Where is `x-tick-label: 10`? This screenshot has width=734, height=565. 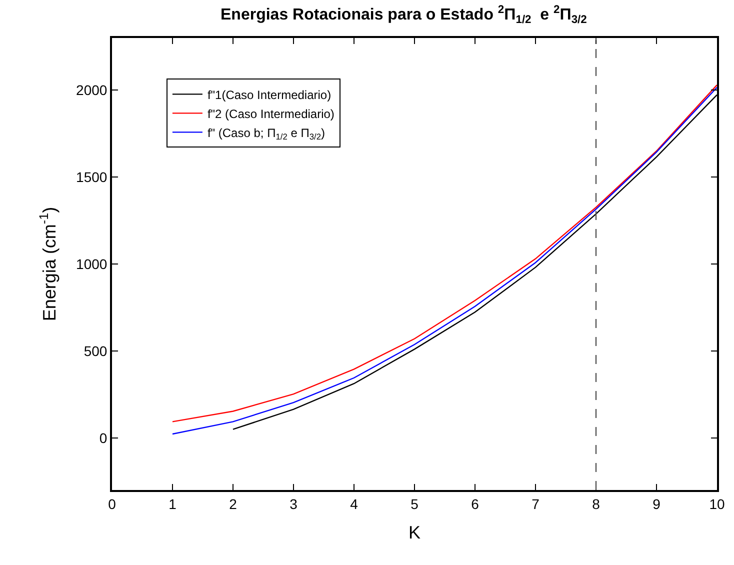 x-tick-label: 10 is located at coordinates (717, 504).